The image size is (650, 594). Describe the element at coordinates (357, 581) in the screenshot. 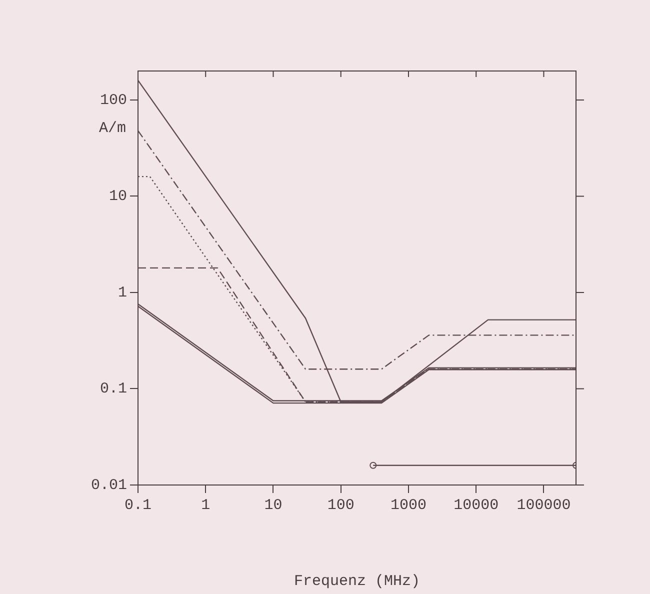

I see `x-axis-title: Frequenz (MHz)` at that location.